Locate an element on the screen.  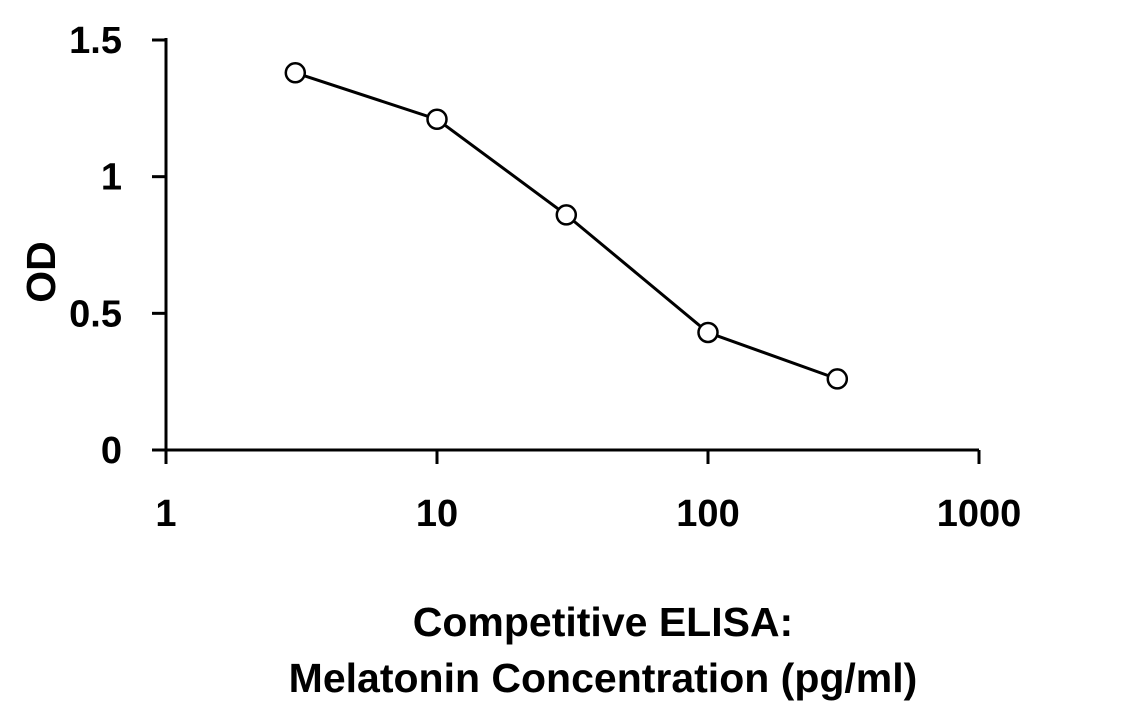
x-axis-label-line1: Competitive ELISA: is located at coordinates (603, 622).